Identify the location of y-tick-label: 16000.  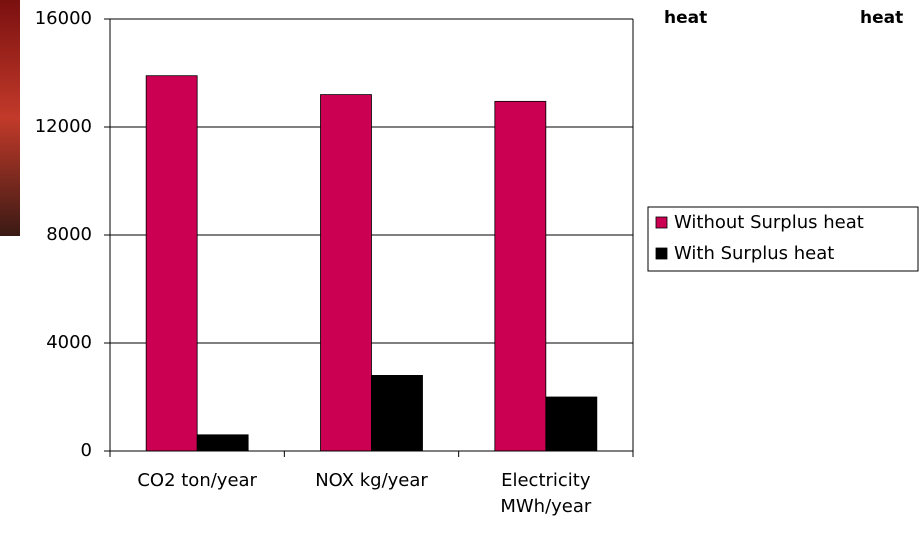
(63, 18).